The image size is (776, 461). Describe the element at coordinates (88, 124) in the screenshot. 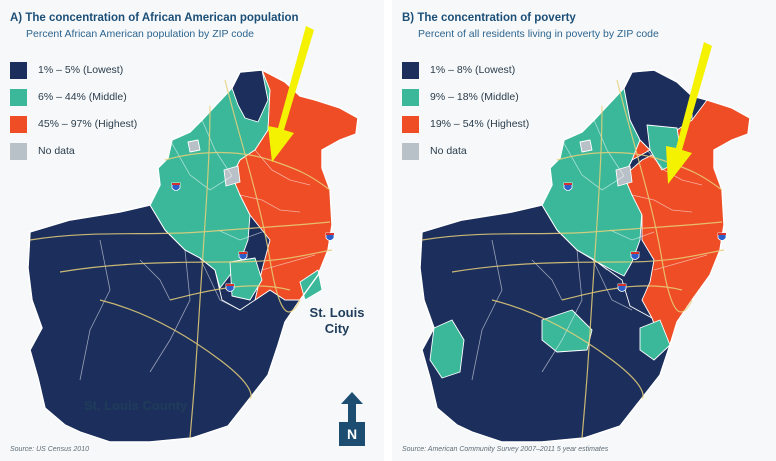

I see `legend-label: 45% – 97% (Highest)` at that location.